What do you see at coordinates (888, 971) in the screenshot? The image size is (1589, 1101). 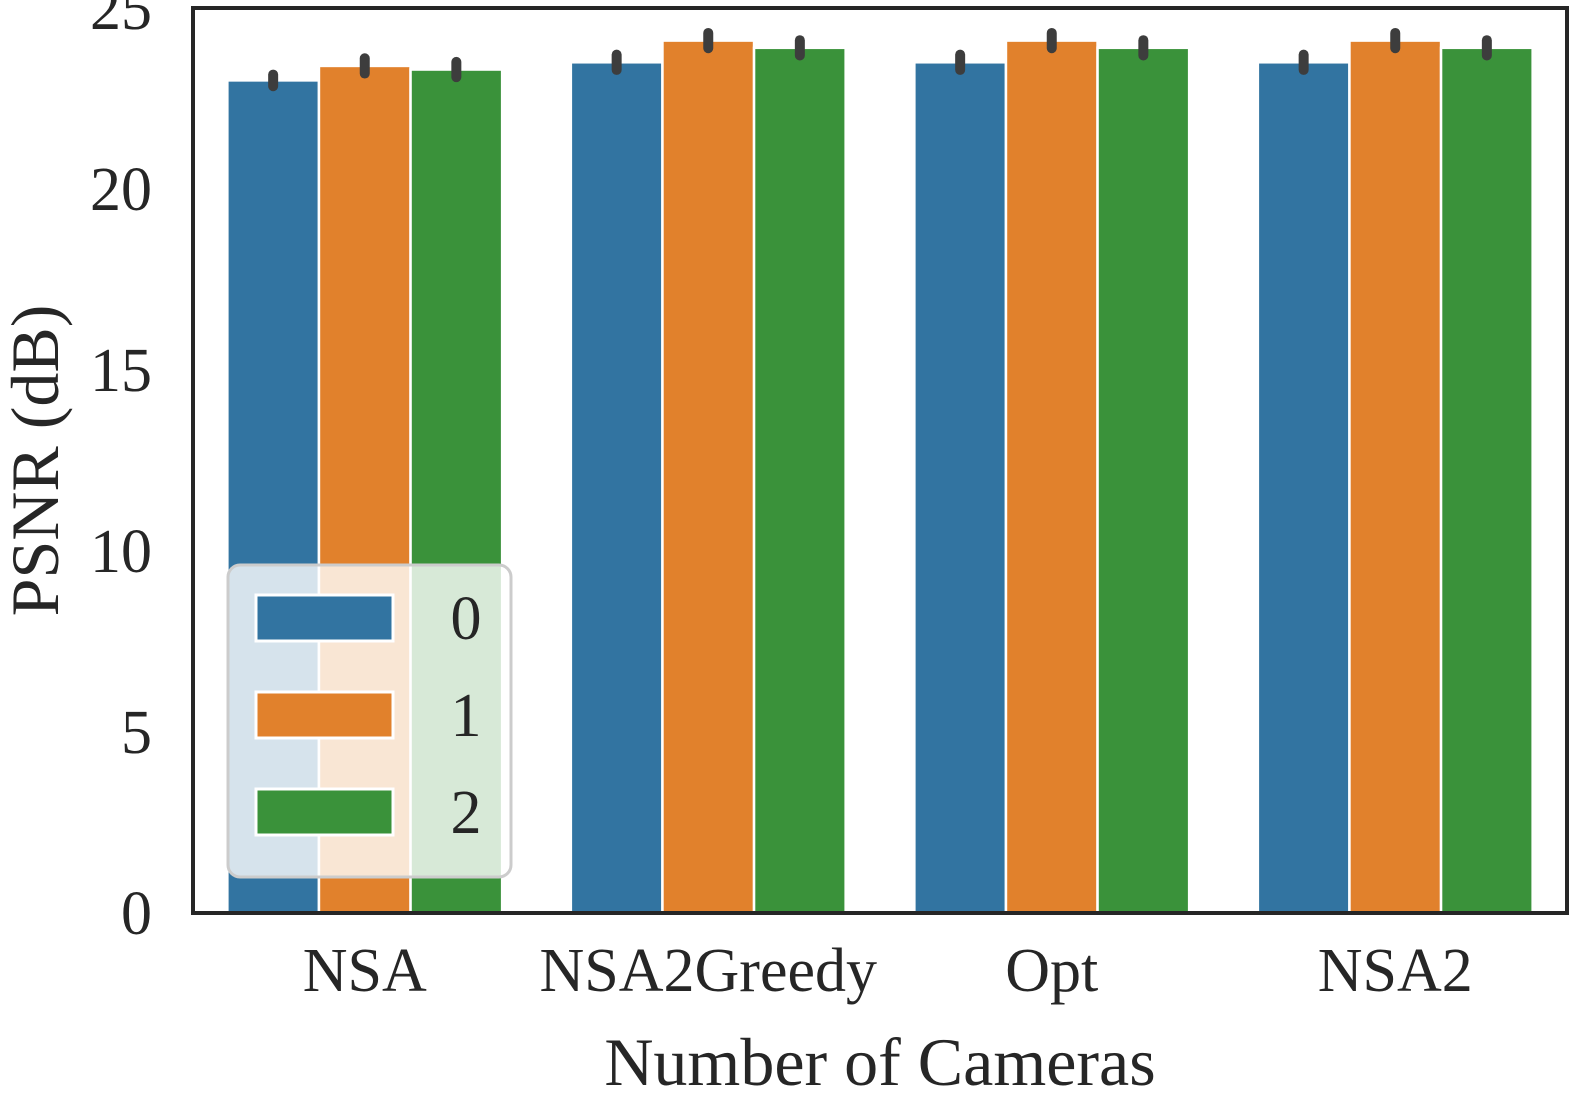 I see `x-axis-ticks: NSA NSA2Greedy Opt NSA2` at bounding box center [888, 971].